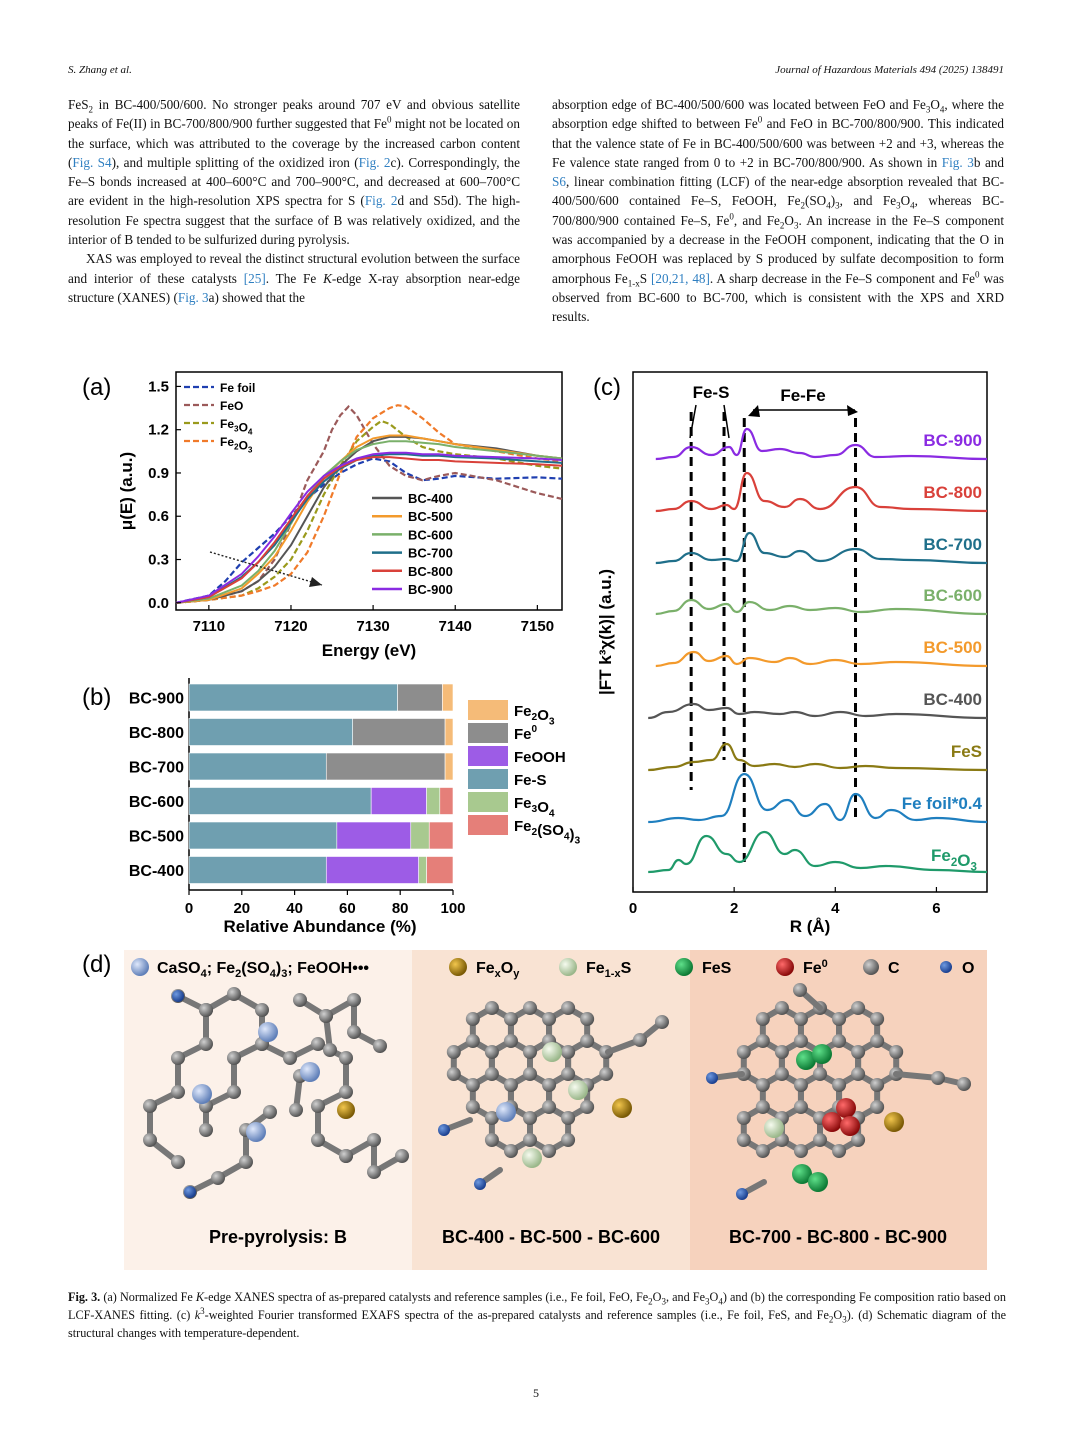 The width and height of the screenshot is (1072, 1429). I want to click on category-label: BC-500, so click(156, 837).